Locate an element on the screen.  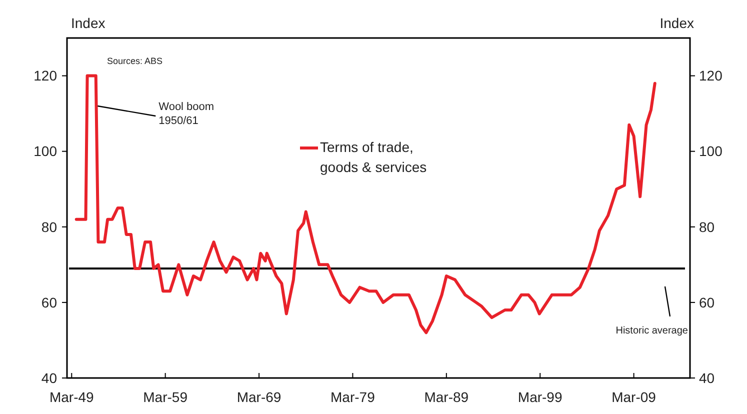
x-tick-label: Mar-69 is located at coordinates (259, 397).